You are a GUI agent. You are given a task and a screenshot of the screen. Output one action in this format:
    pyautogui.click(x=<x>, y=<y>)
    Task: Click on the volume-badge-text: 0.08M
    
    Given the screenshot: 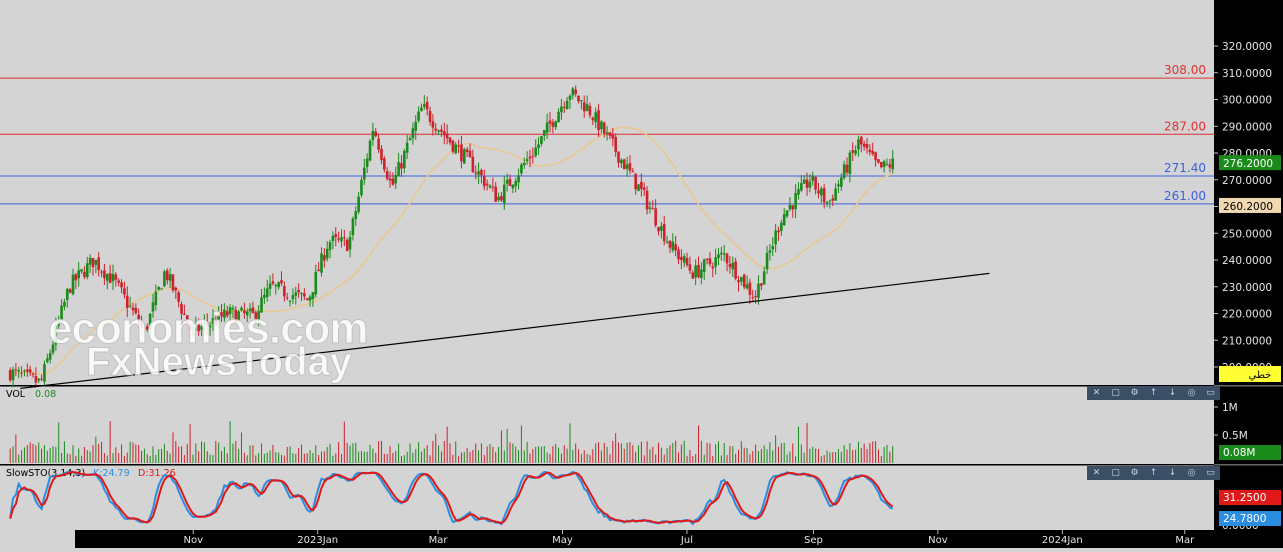 What is the action you would take?
    pyautogui.click(x=1239, y=453)
    